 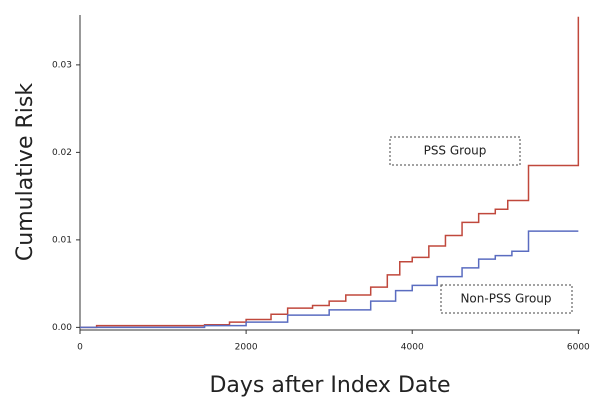 I want to click on y-tick-label: 0.02, so click(x=62, y=153).